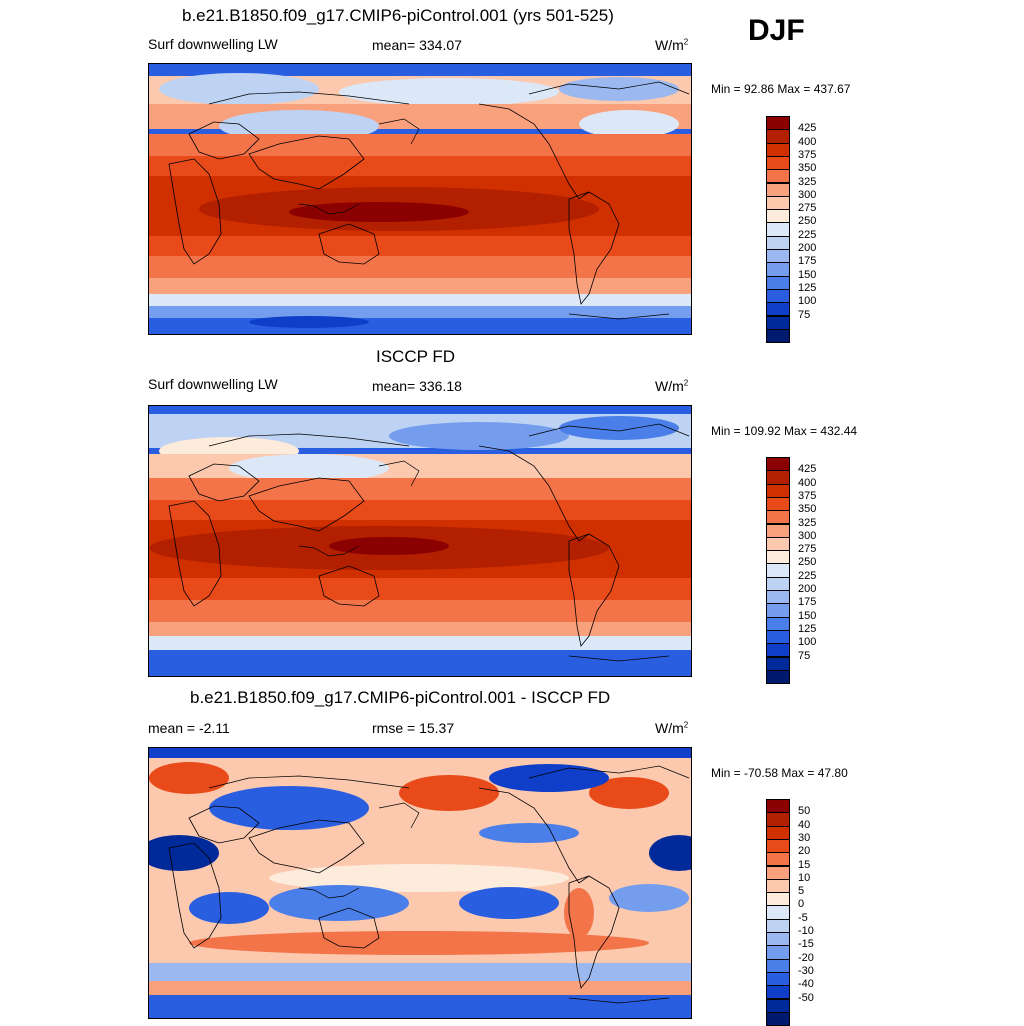 This screenshot has width=1024, height=1026. What do you see at coordinates (420, 199) in the screenshot?
I see `panel-1-map` at bounding box center [420, 199].